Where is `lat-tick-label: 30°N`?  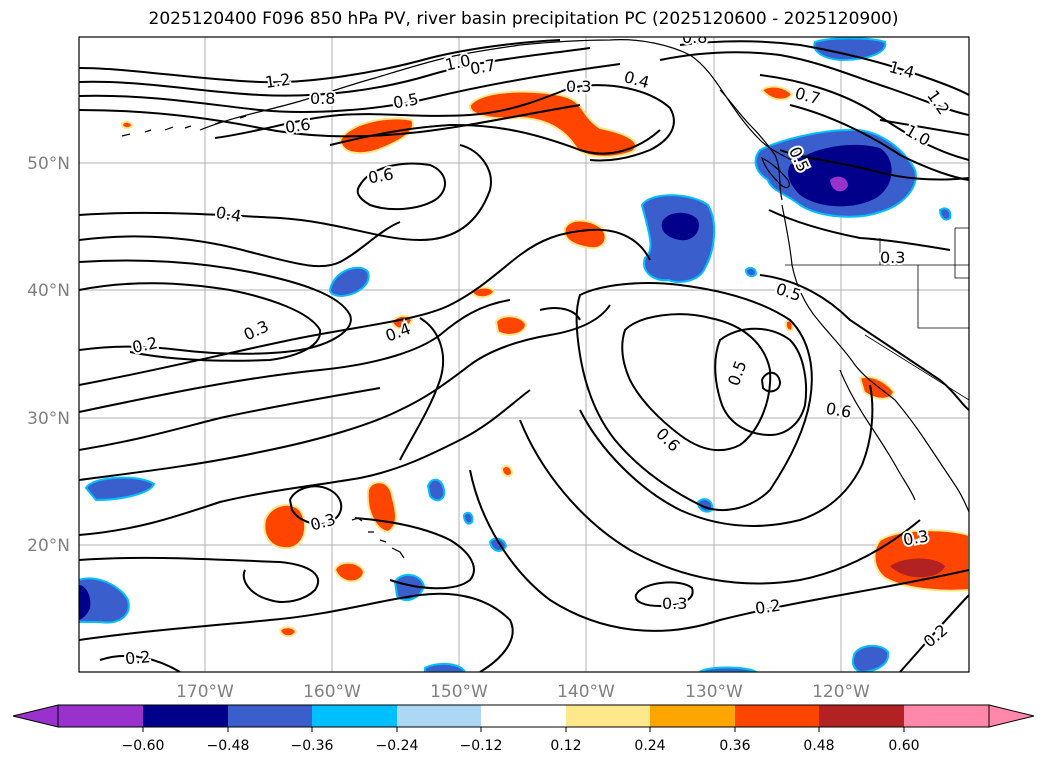
lat-tick-label: 30°N is located at coordinates (48, 419).